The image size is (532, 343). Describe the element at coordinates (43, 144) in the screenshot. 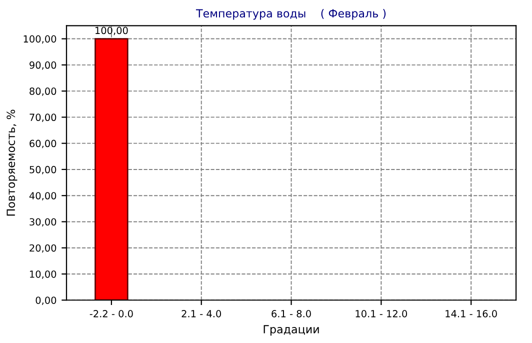

I see `y-tick-label: 60,00` at that location.